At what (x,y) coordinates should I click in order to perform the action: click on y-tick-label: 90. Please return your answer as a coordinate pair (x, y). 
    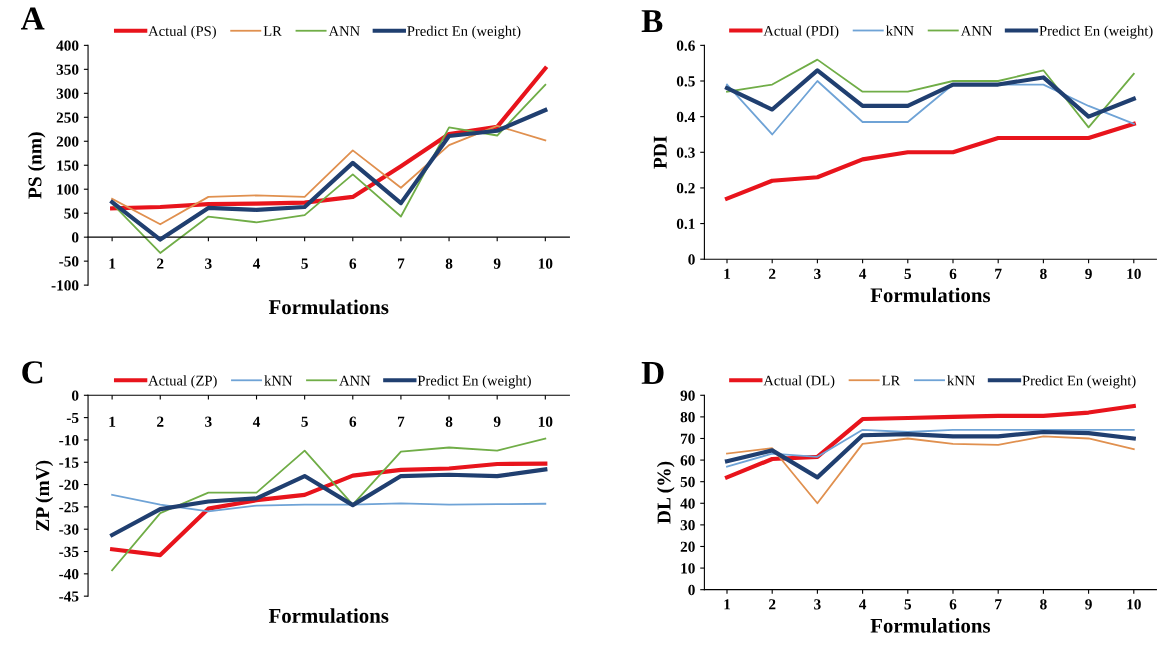
    Looking at the image, I should click on (687, 395).